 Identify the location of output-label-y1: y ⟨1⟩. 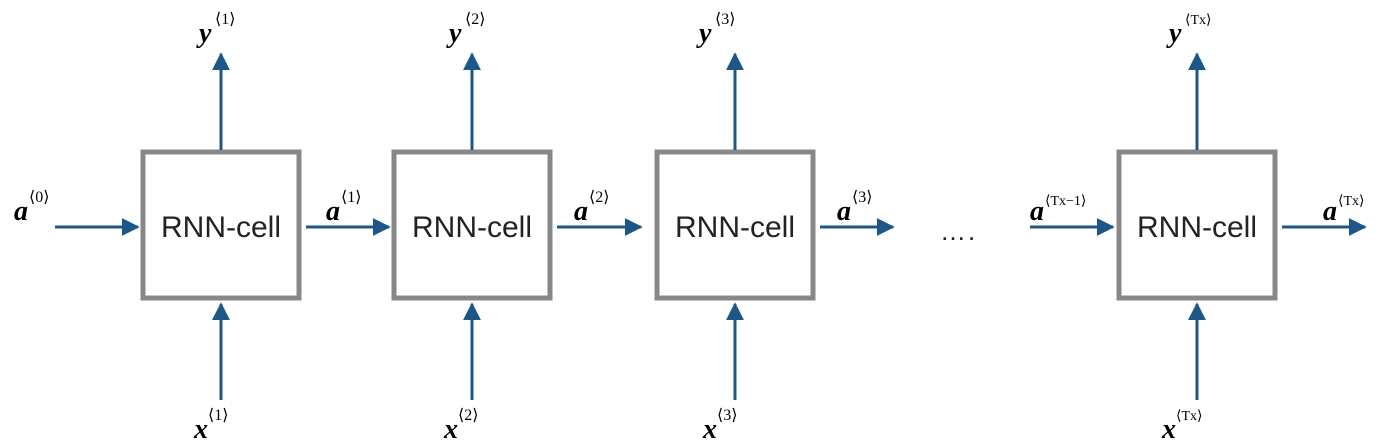
(215, 30).